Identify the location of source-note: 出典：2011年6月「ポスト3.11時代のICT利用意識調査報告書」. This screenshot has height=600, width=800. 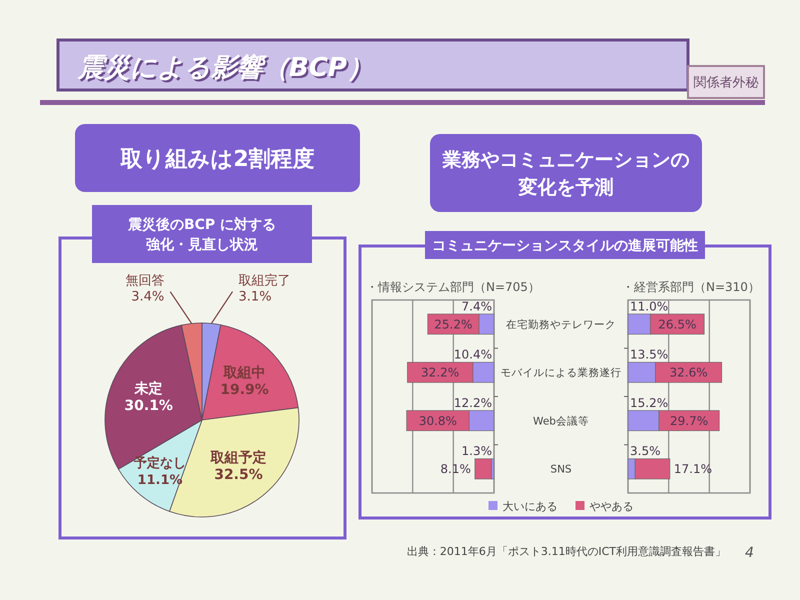
(566, 551).